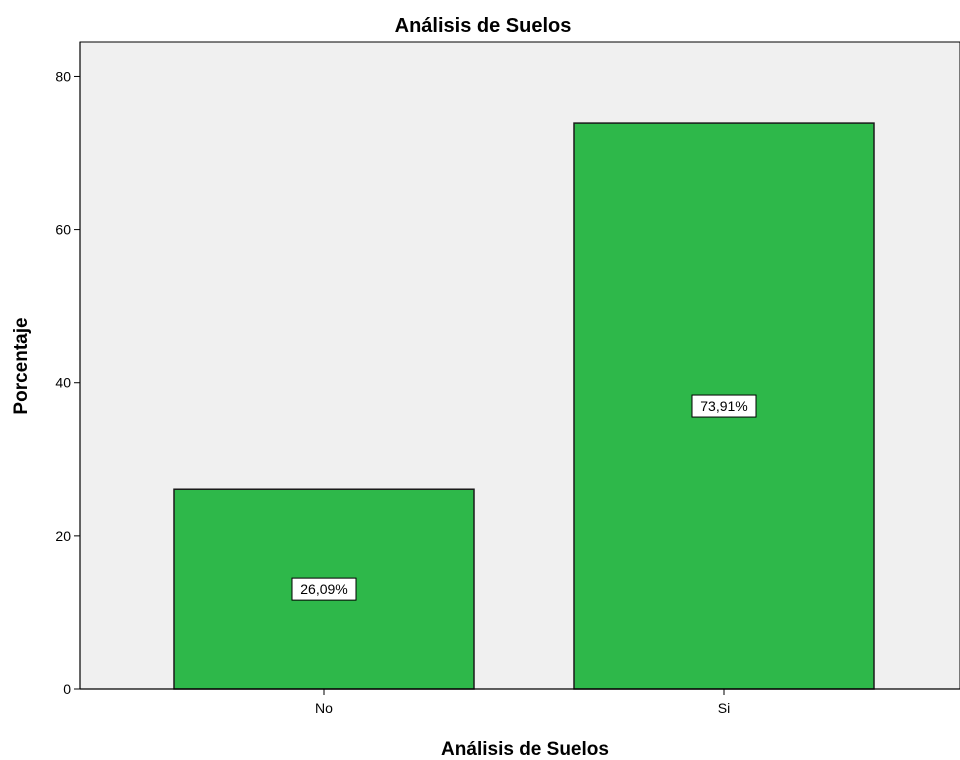 This screenshot has height=760, width=960. What do you see at coordinates (483, 26) in the screenshot?
I see `chart-title: Análisis de Suelos` at bounding box center [483, 26].